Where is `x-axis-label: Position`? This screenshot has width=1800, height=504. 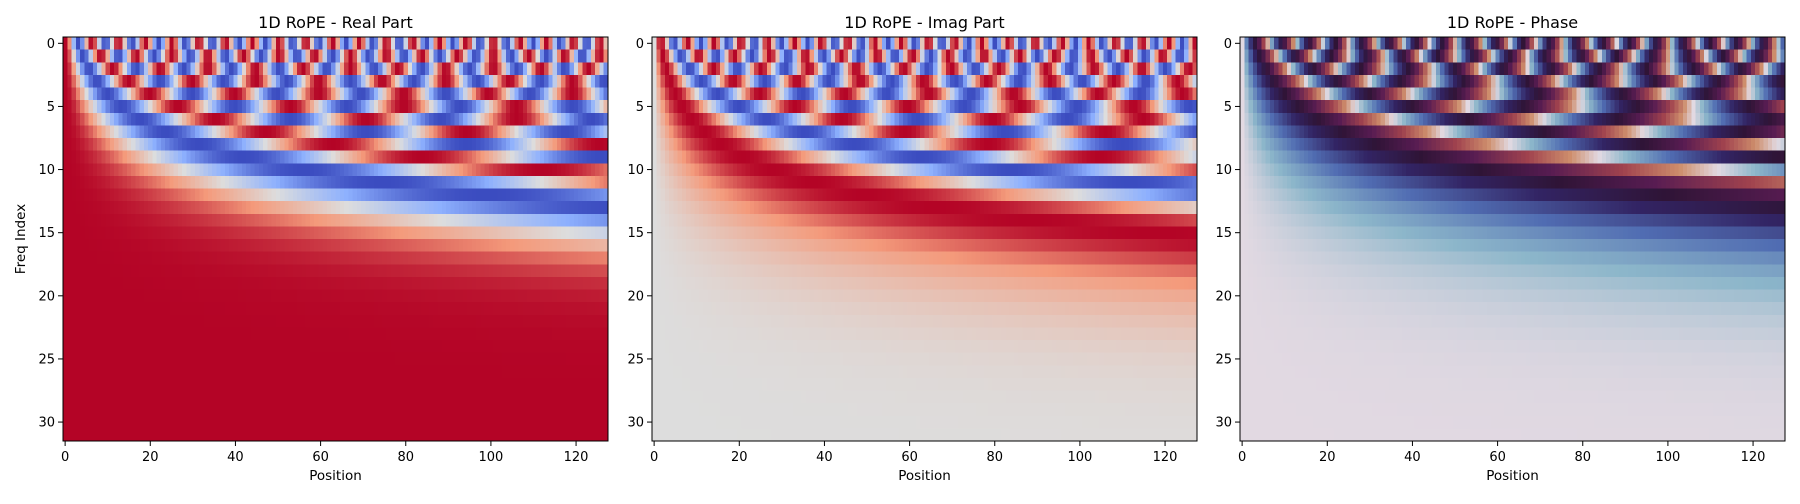 x-axis-label: Position is located at coordinates (335, 476).